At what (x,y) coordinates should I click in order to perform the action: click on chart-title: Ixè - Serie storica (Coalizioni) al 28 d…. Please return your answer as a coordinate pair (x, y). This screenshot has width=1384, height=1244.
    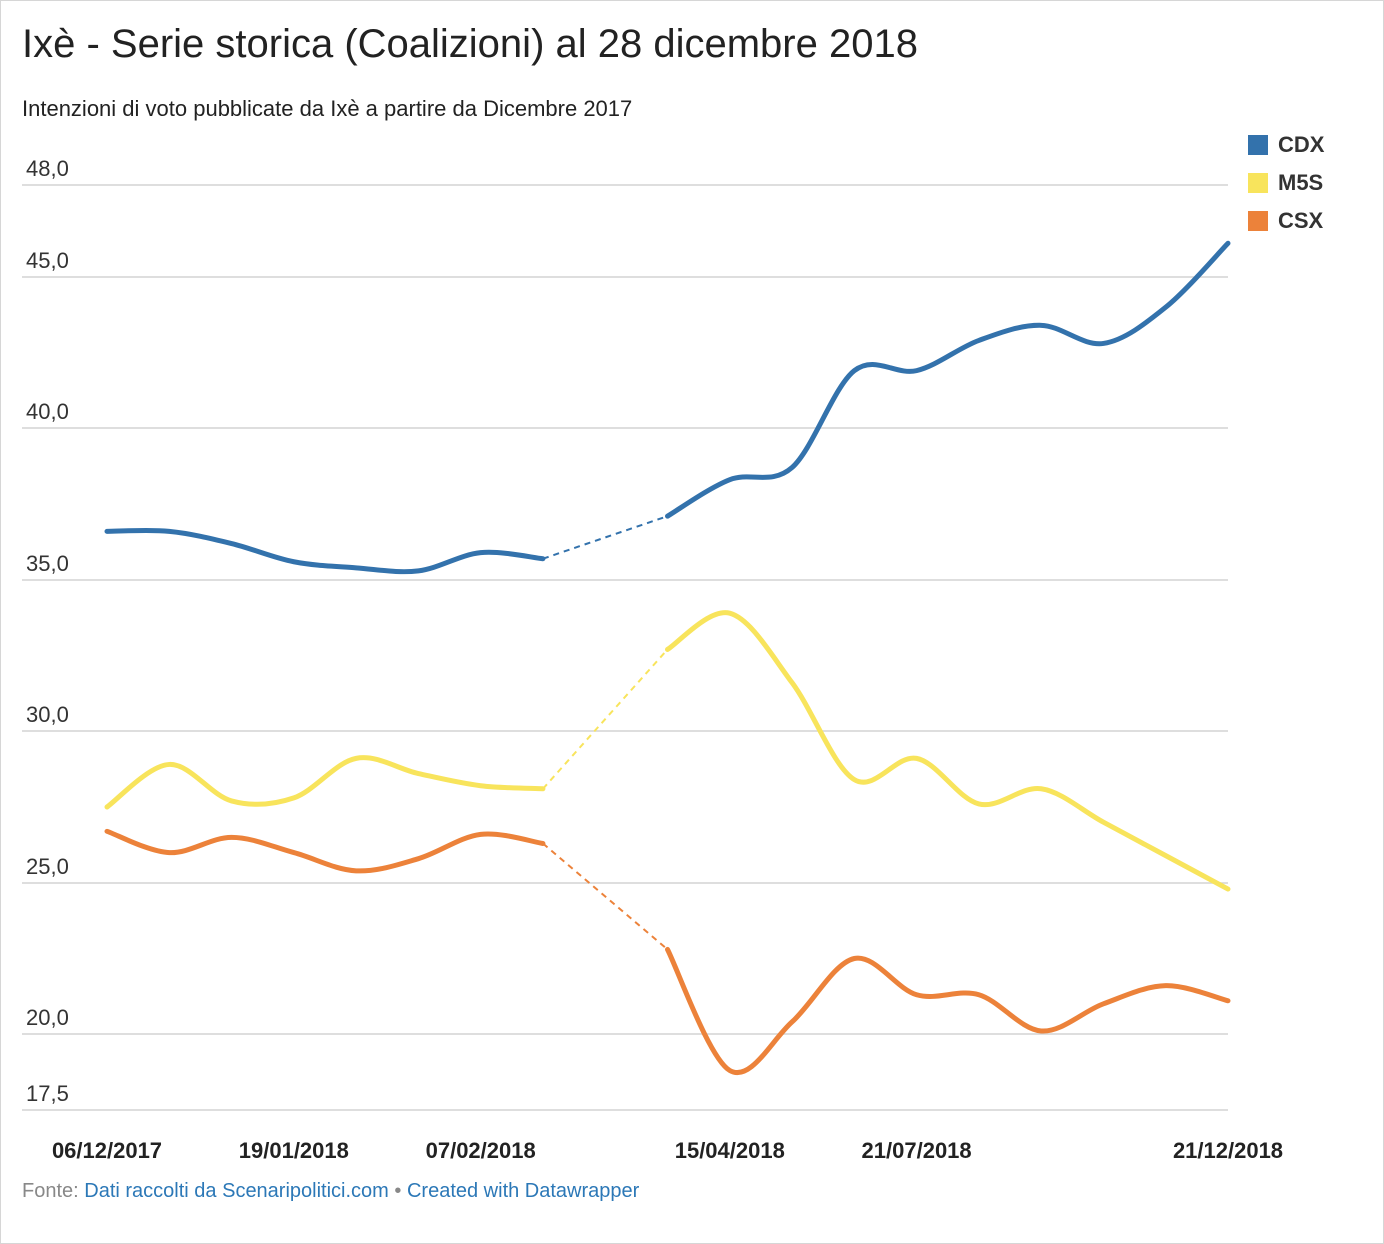
    Looking at the image, I should click on (470, 44).